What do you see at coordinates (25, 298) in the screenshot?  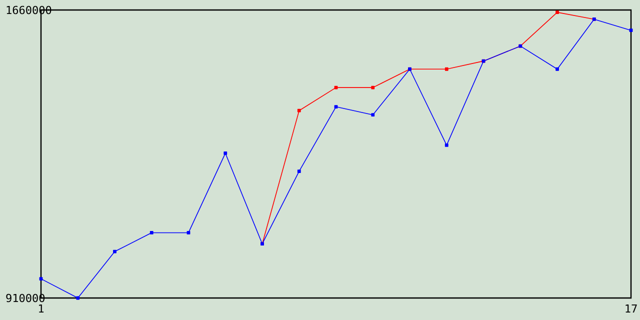 I see `y-tick-label: 910000` at bounding box center [25, 298].